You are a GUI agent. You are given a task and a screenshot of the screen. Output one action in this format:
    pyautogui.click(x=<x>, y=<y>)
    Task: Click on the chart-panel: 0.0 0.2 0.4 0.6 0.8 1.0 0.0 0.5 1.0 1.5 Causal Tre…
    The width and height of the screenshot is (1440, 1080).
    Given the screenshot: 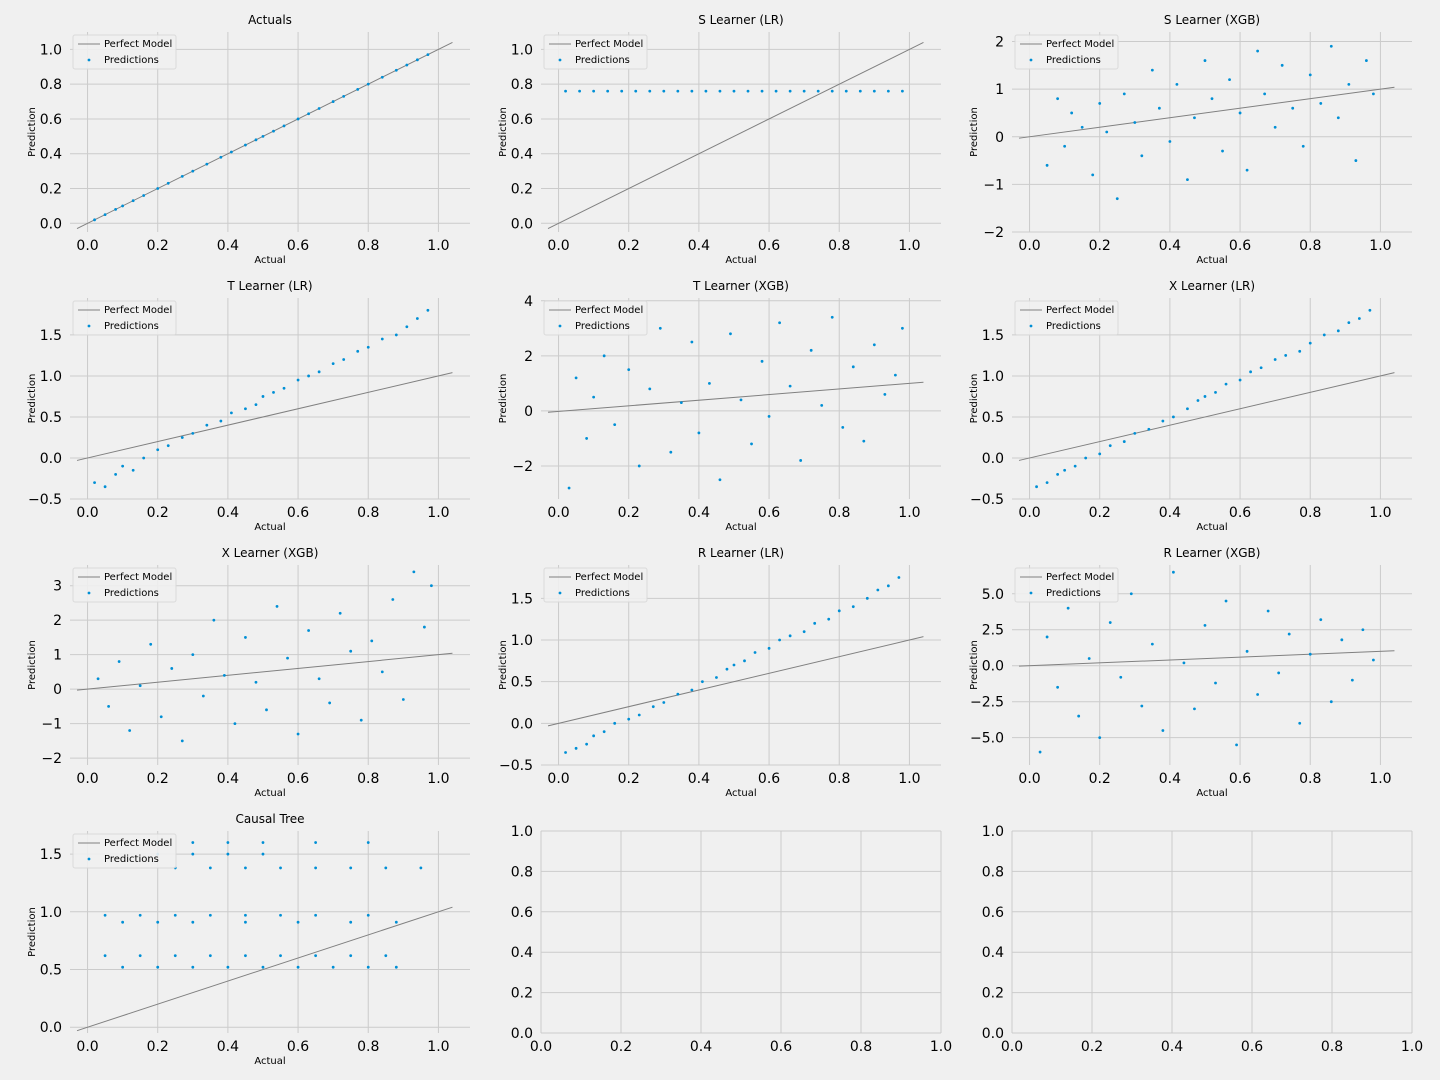 What is the action you would take?
    pyautogui.click(x=248, y=939)
    